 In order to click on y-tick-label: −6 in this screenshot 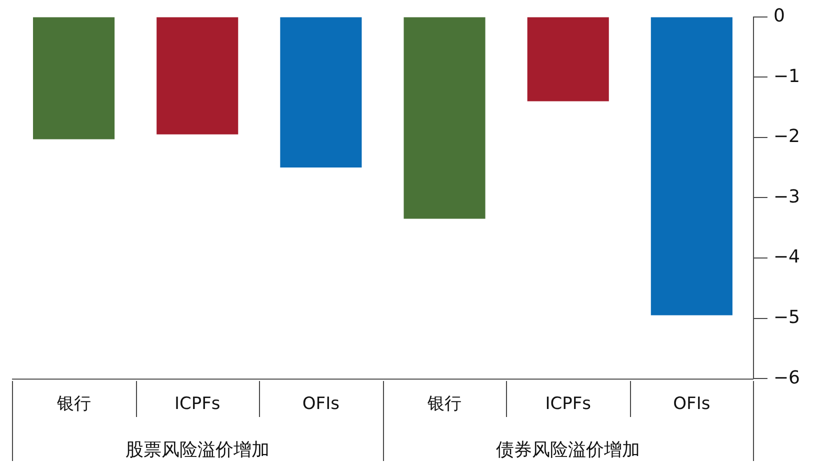, I will do `click(786, 377)`.